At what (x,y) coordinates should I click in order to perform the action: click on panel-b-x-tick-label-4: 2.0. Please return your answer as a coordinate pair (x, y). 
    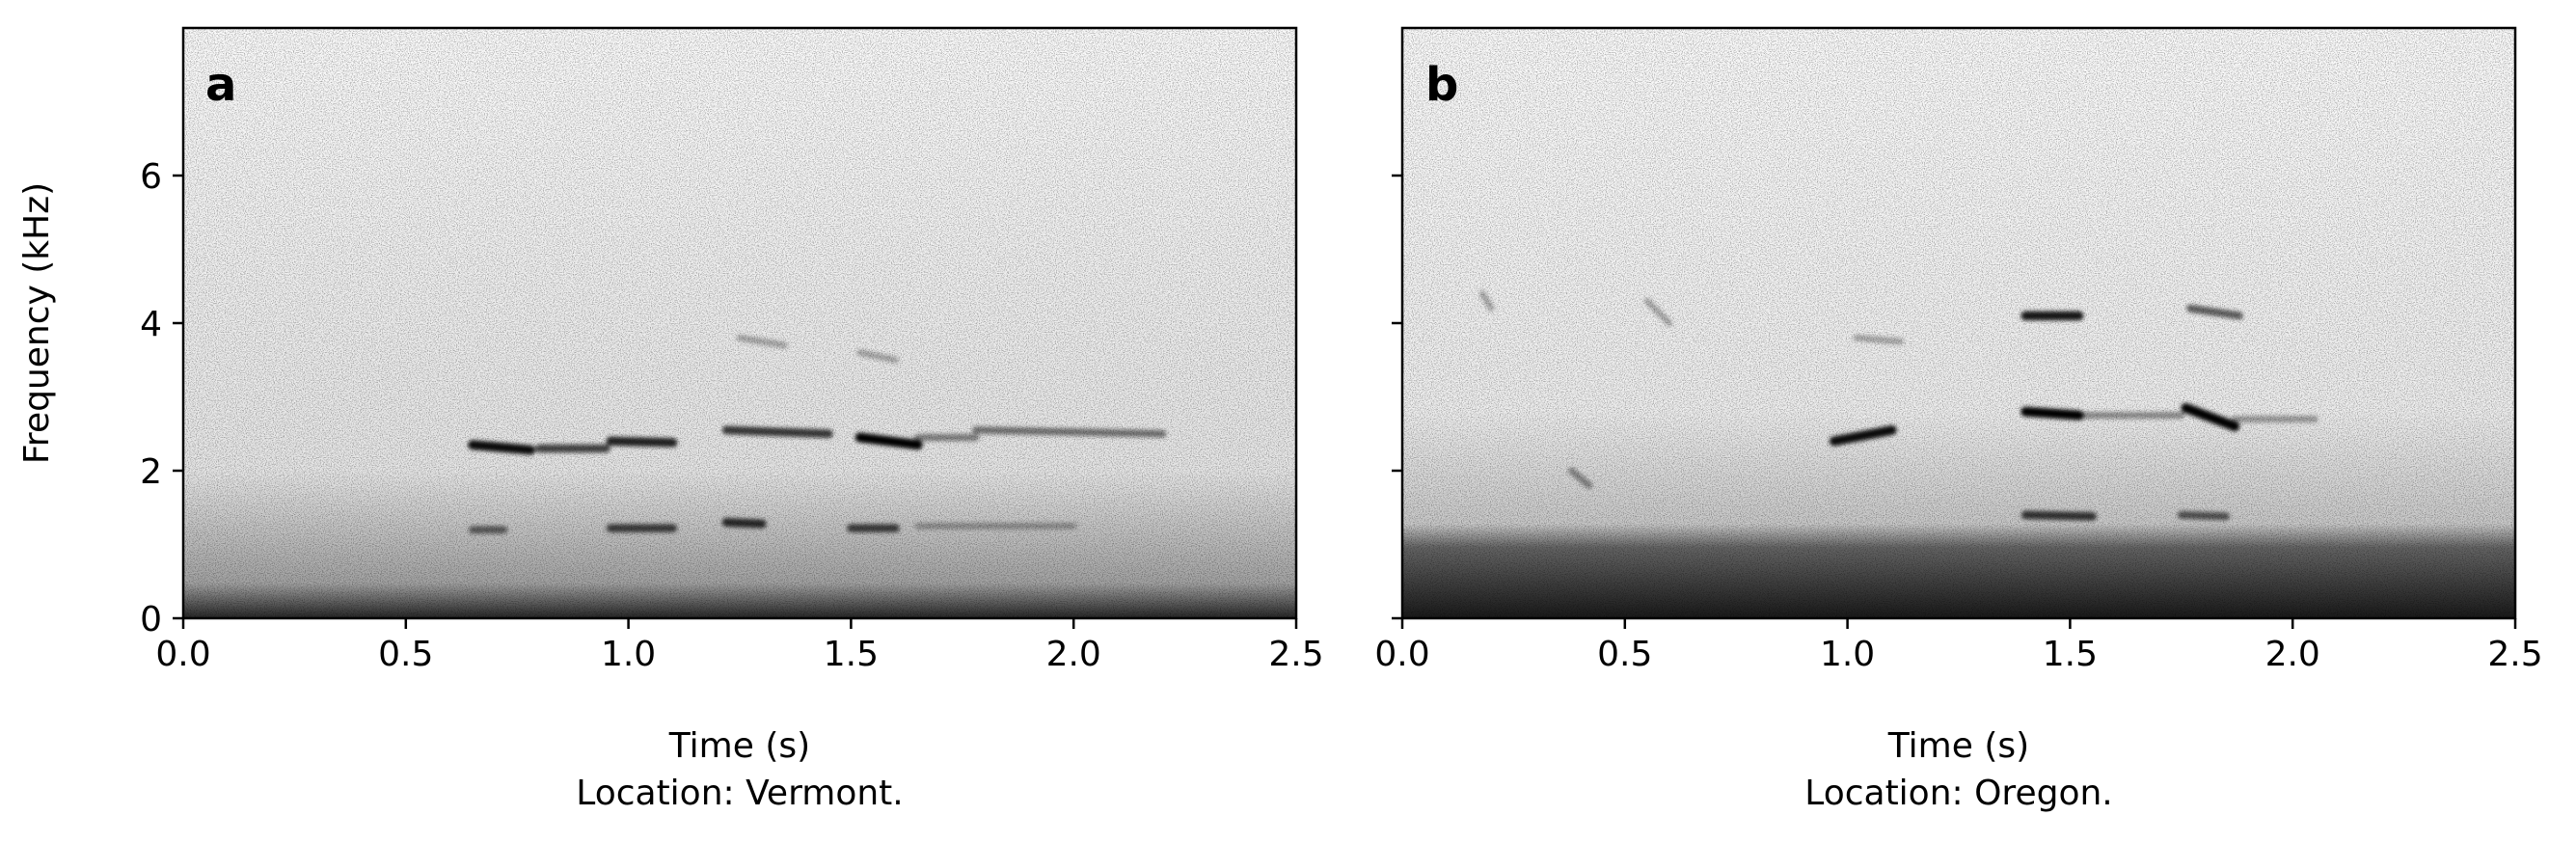
    Looking at the image, I should click on (2292, 654).